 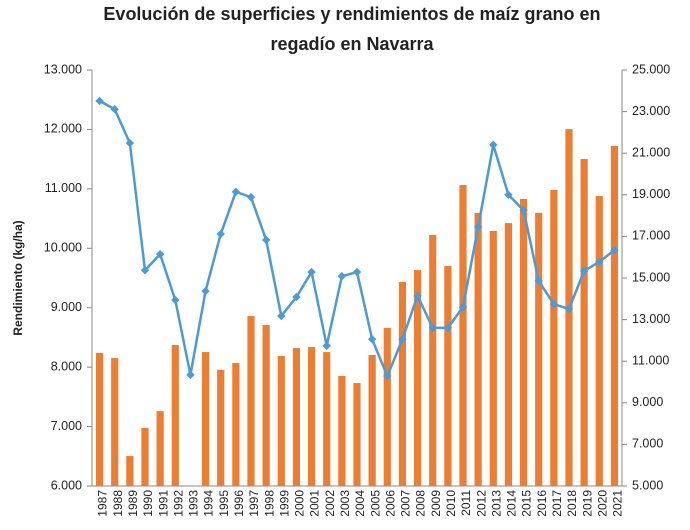 I want to click on x-tick-label: 1996, so click(x=239, y=503).